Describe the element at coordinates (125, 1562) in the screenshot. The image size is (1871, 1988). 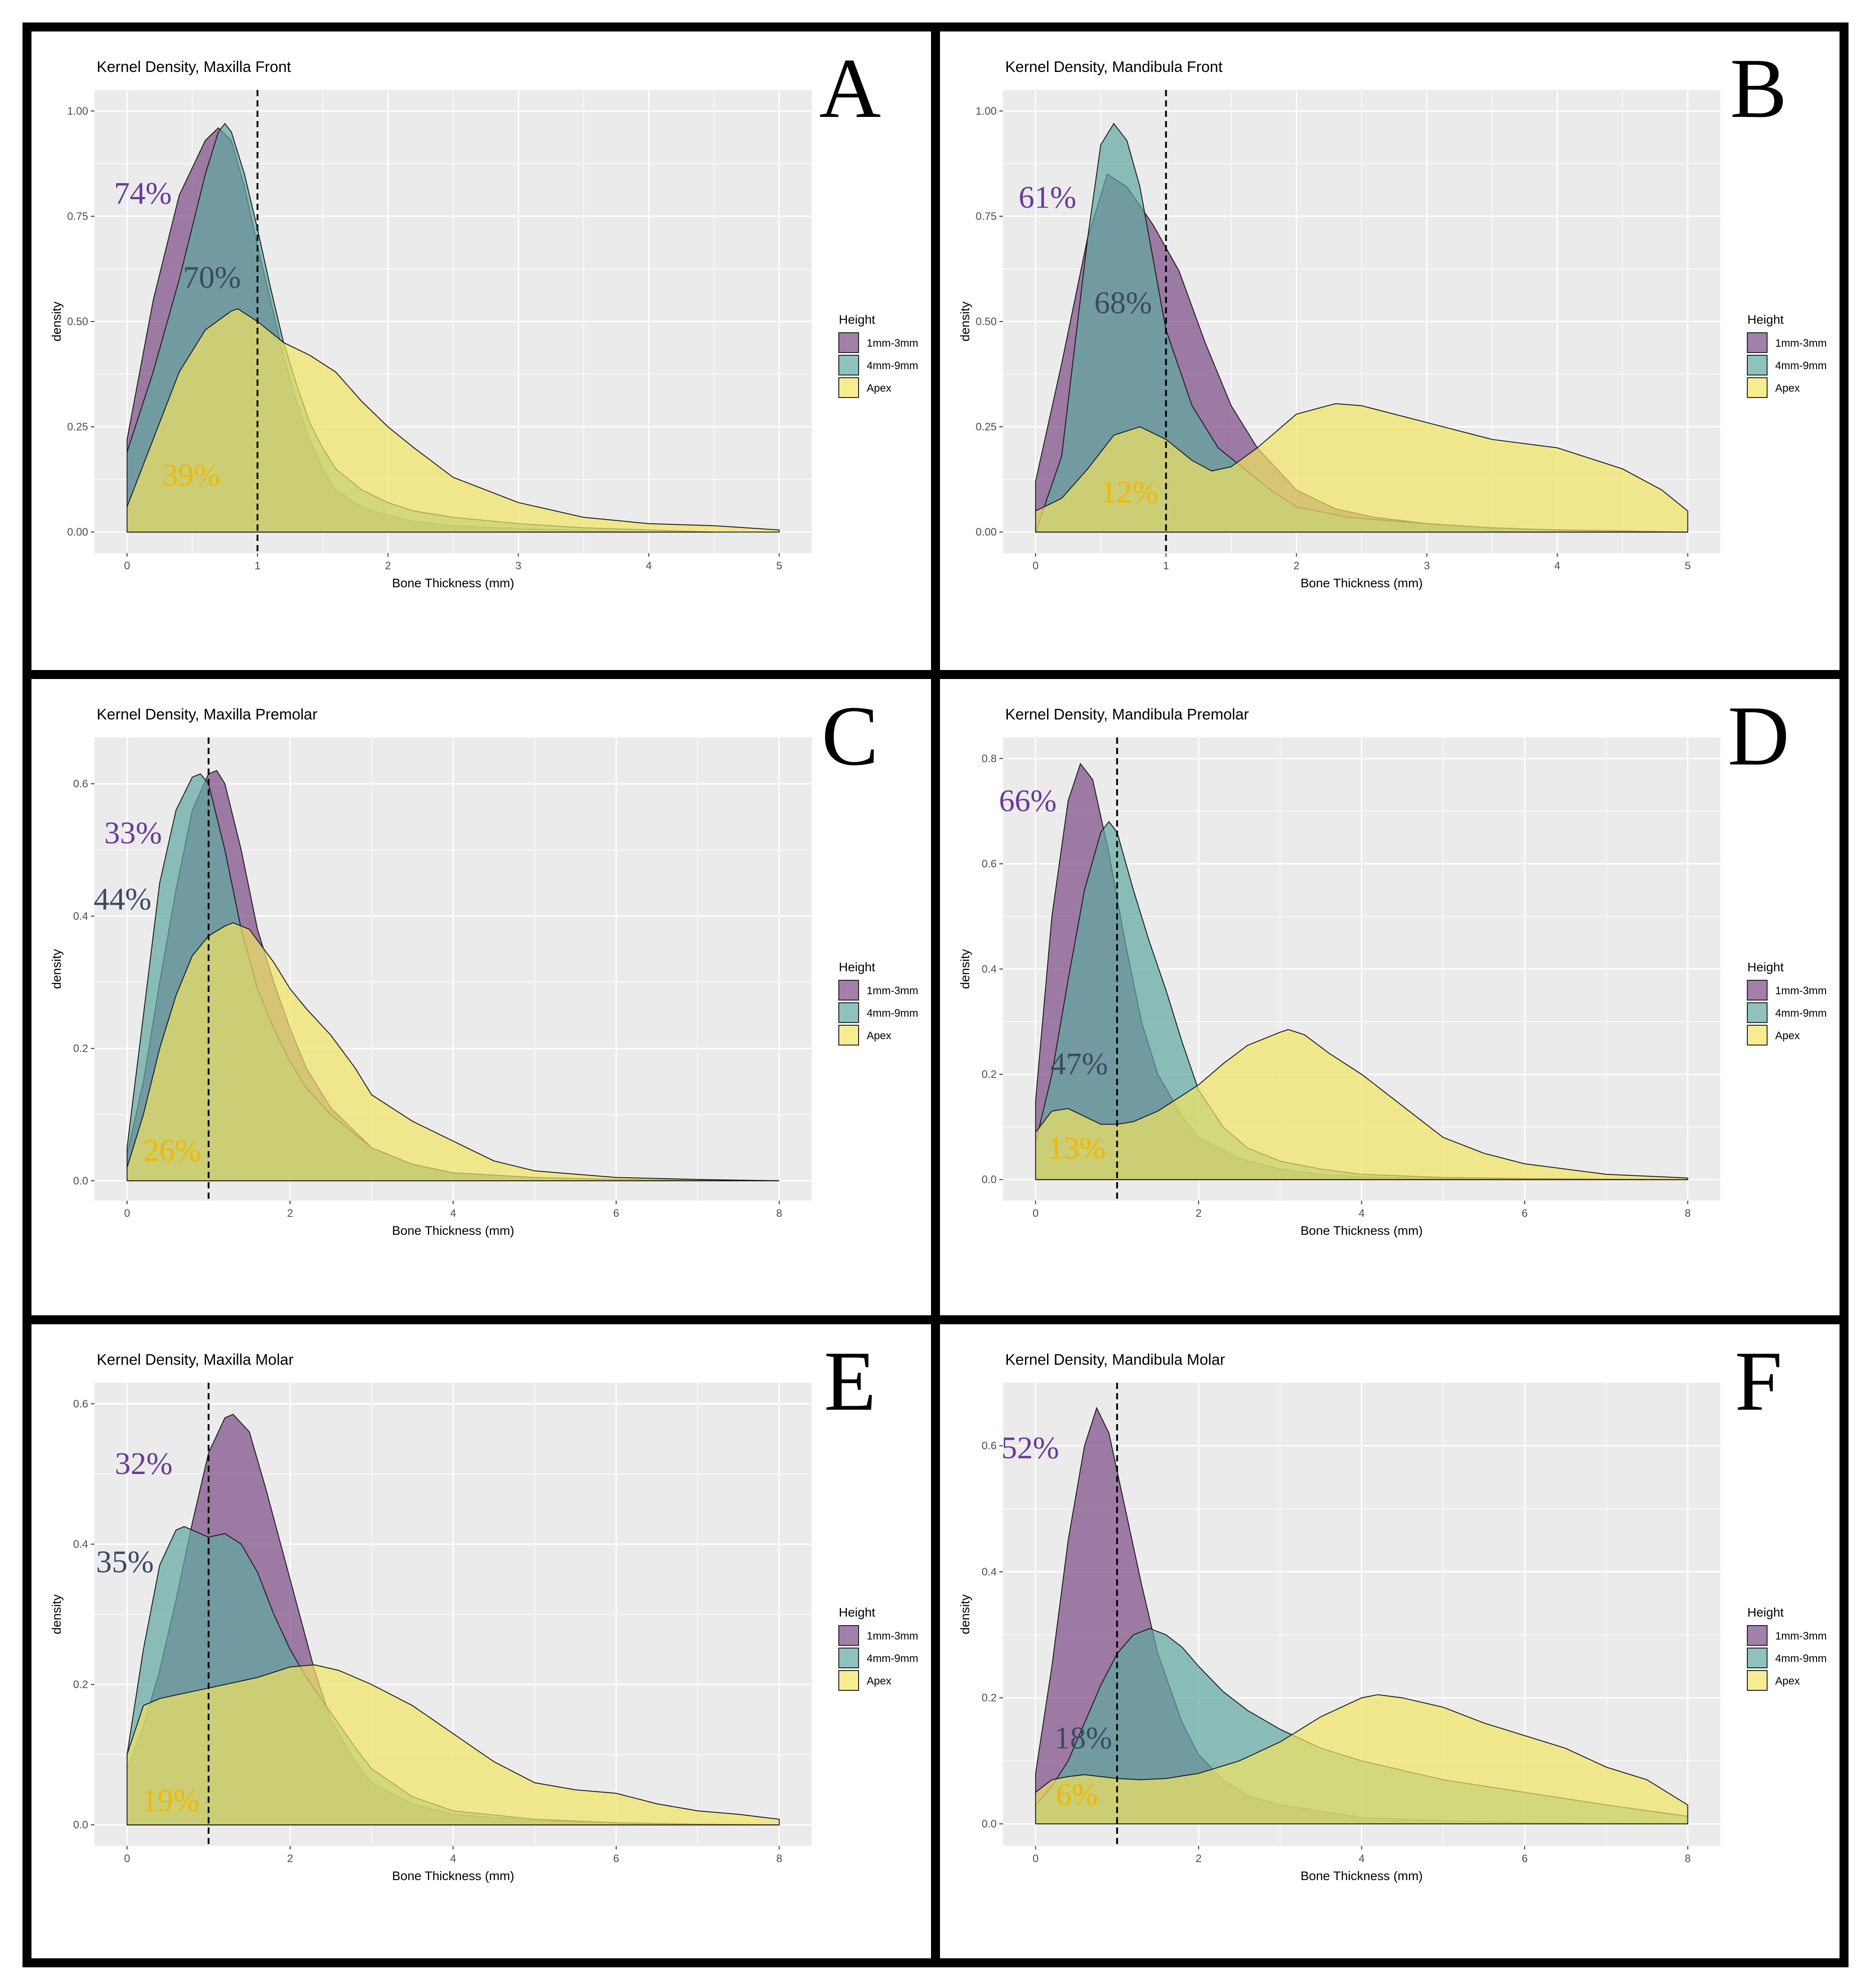
I see `percent-label: 35%` at that location.